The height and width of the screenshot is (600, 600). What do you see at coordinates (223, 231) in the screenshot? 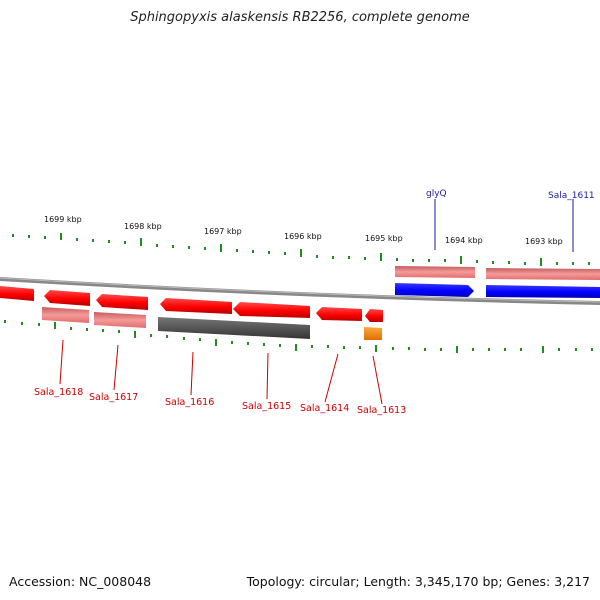
I see `scale-label: 1697 kbp` at bounding box center [223, 231].